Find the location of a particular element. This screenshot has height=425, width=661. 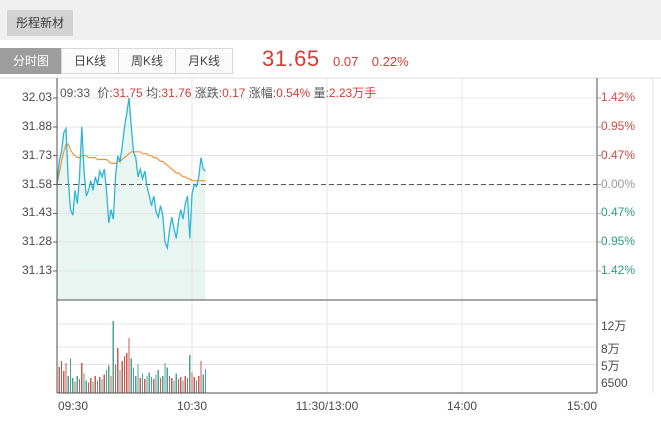

stock-name-tab: 彤程新材 is located at coordinates (40, 23).